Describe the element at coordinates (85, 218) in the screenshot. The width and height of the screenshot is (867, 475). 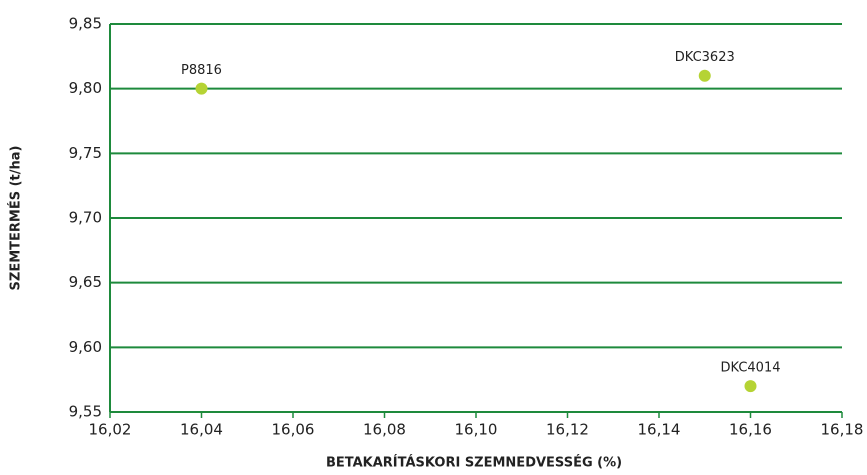
I see `y-tick-label: 9,70` at that location.